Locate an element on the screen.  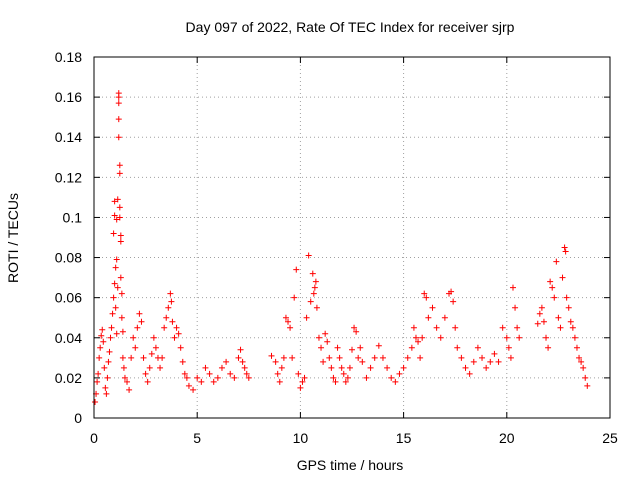
x-tick-label: 20 is located at coordinates (507, 438).